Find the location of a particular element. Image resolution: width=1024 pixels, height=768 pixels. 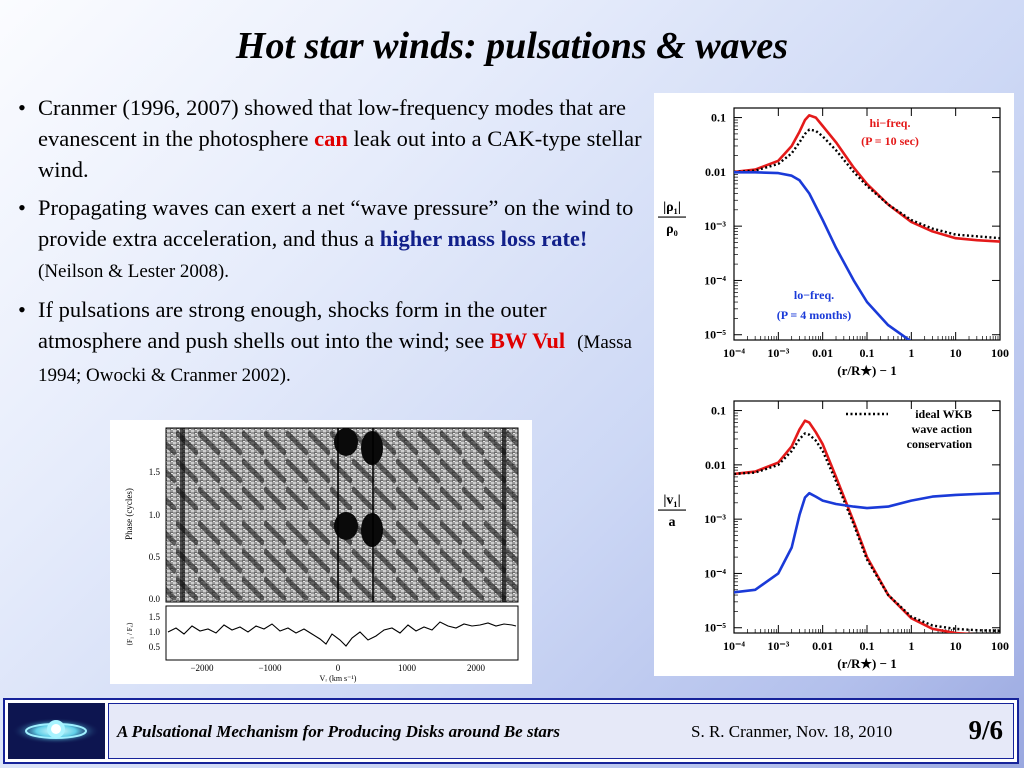

spectrum-ytick: 0.5 is located at coordinates (155, 557).